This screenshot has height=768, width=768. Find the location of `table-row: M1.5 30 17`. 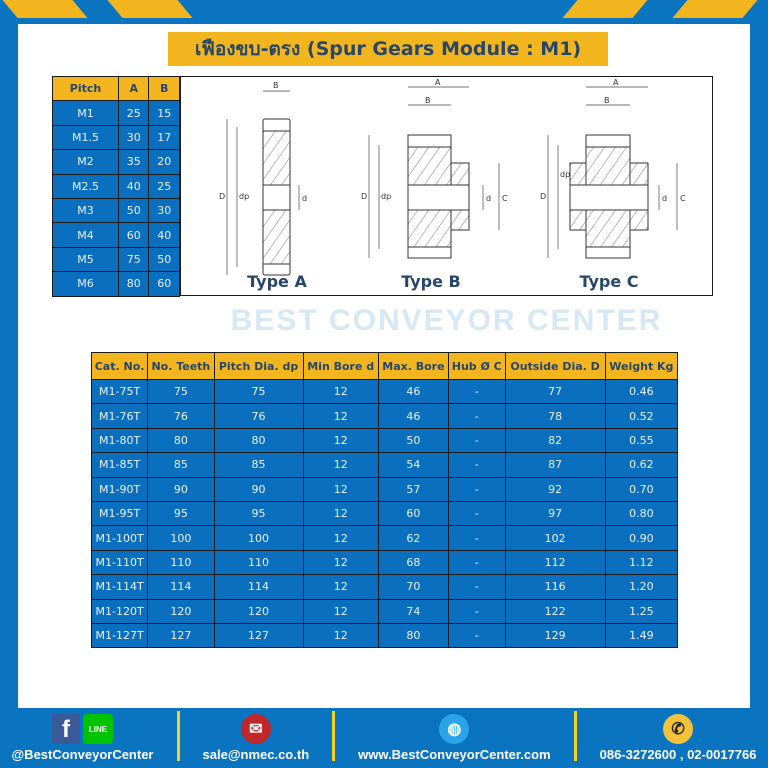

table-row: M1.5 30 17 is located at coordinates (116, 137).